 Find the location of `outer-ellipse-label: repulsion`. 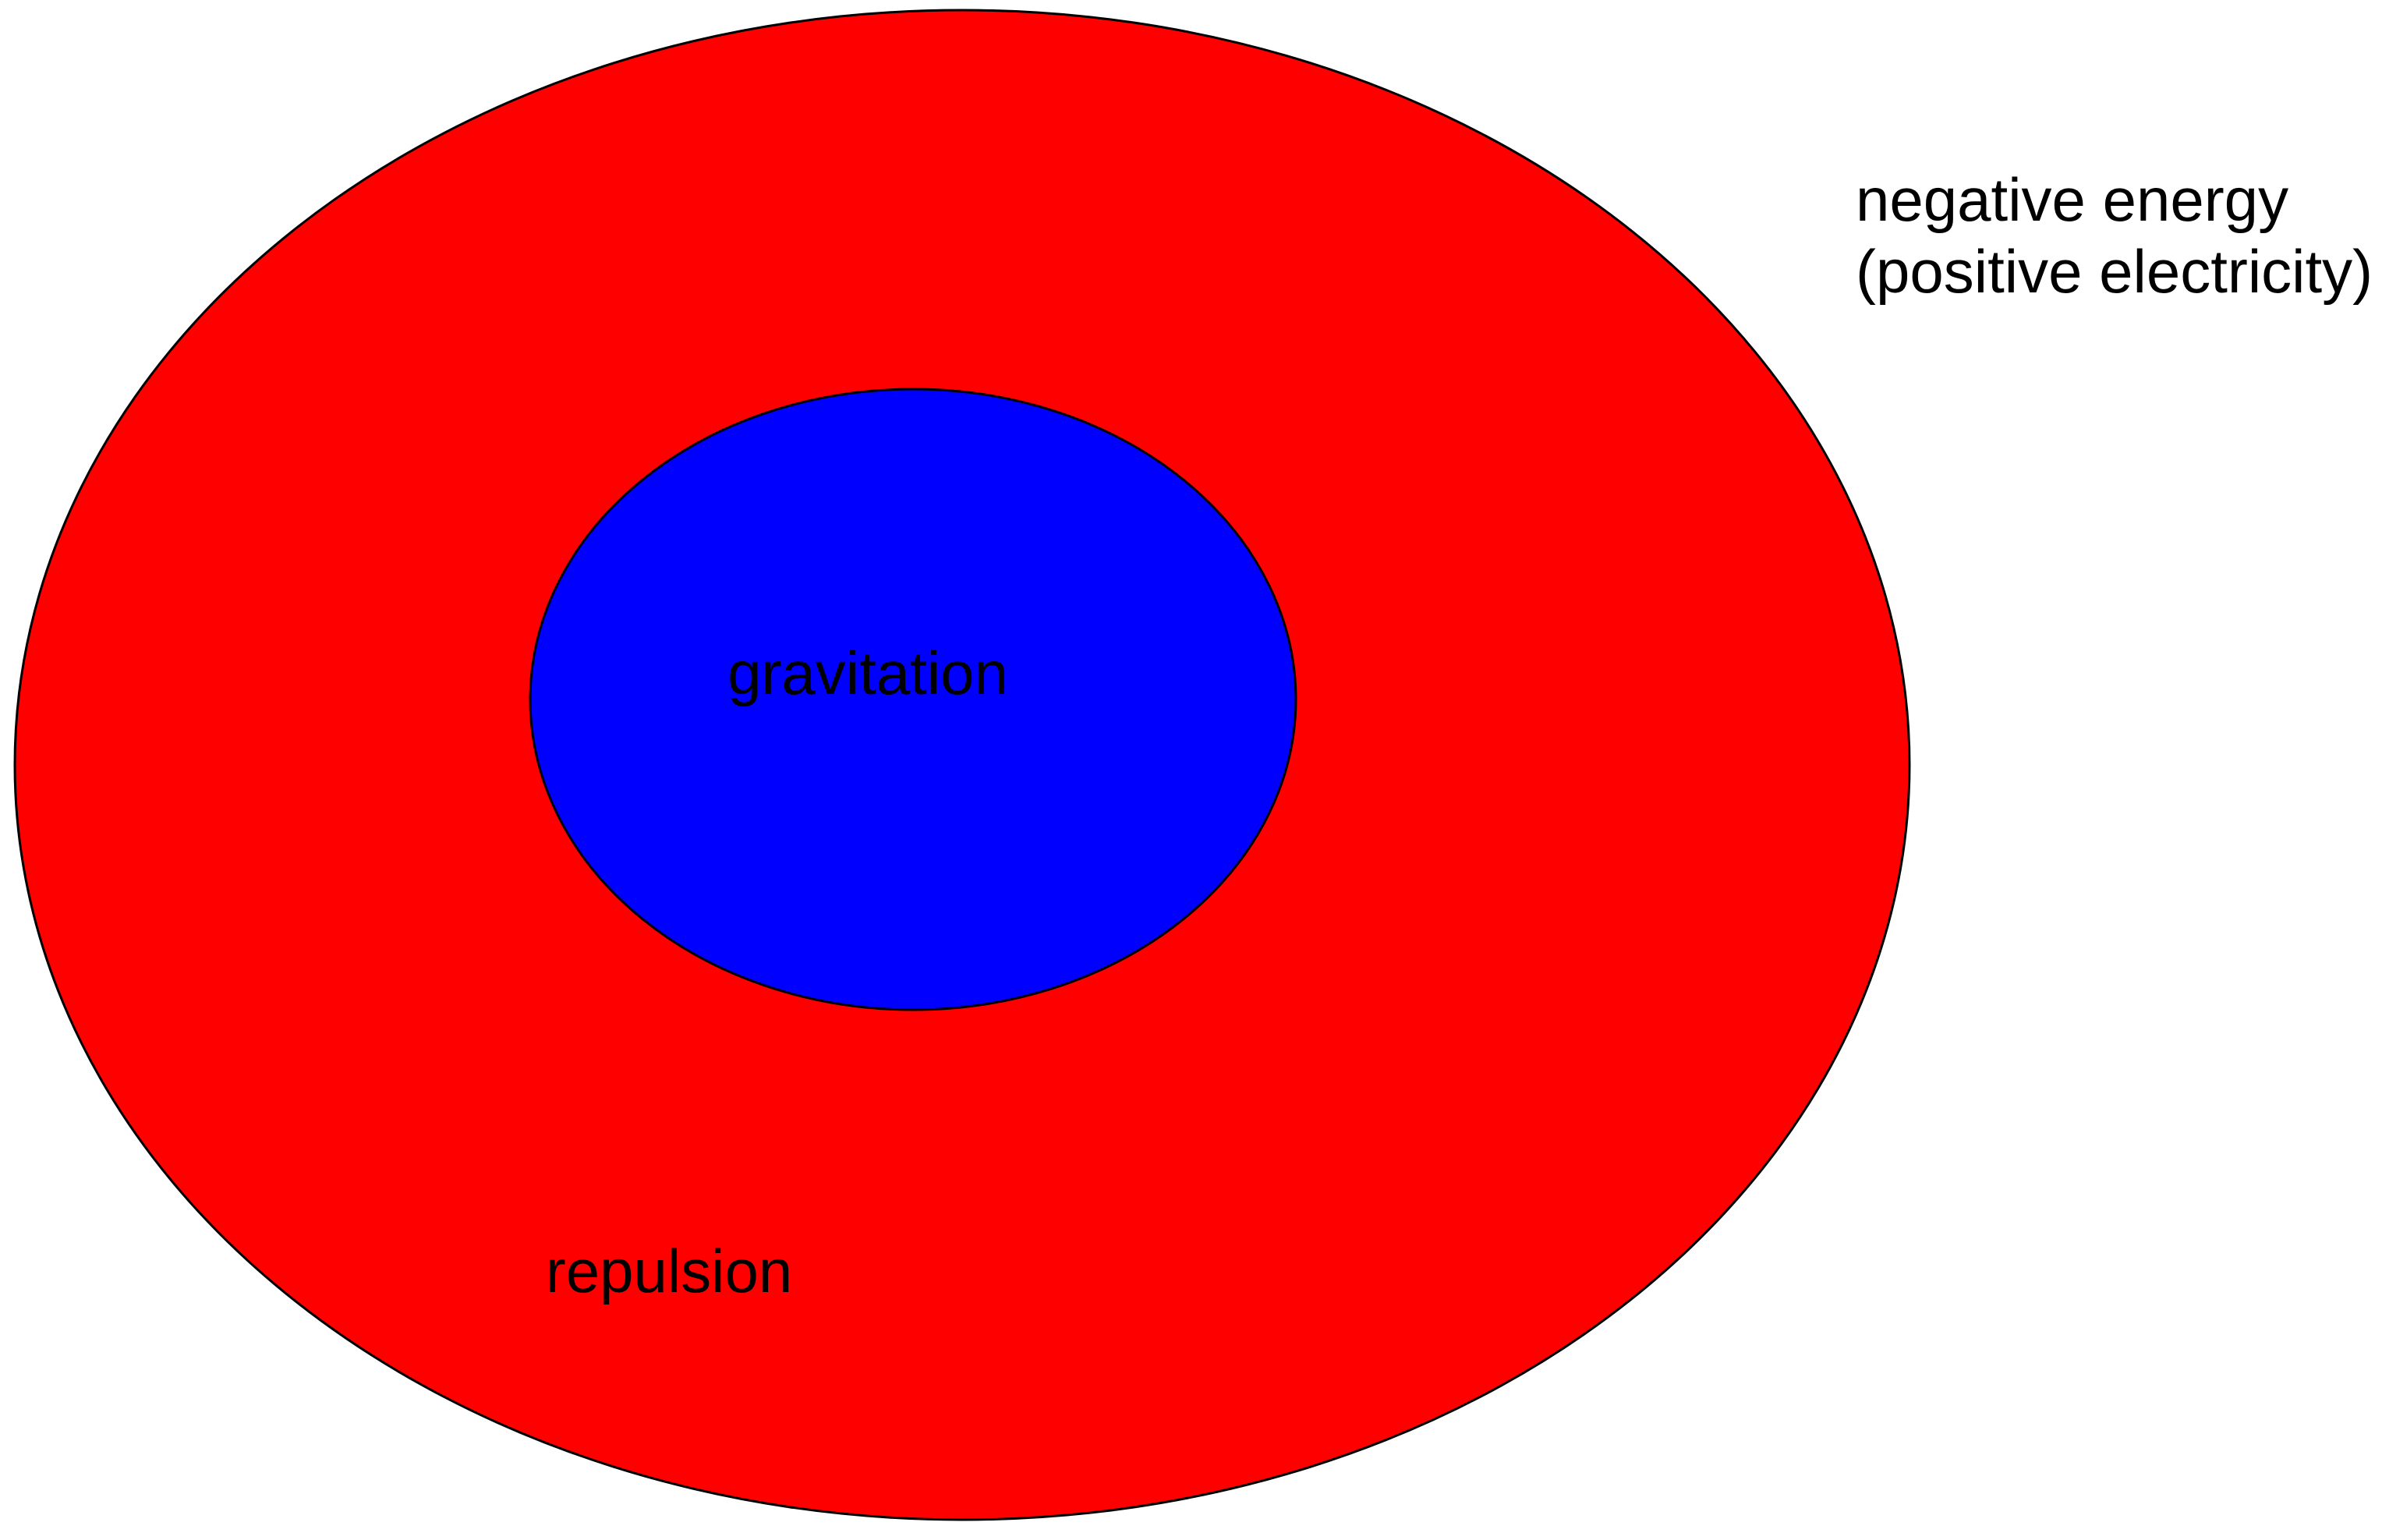

outer-ellipse-label: repulsion is located at coordinates (669, 1271).